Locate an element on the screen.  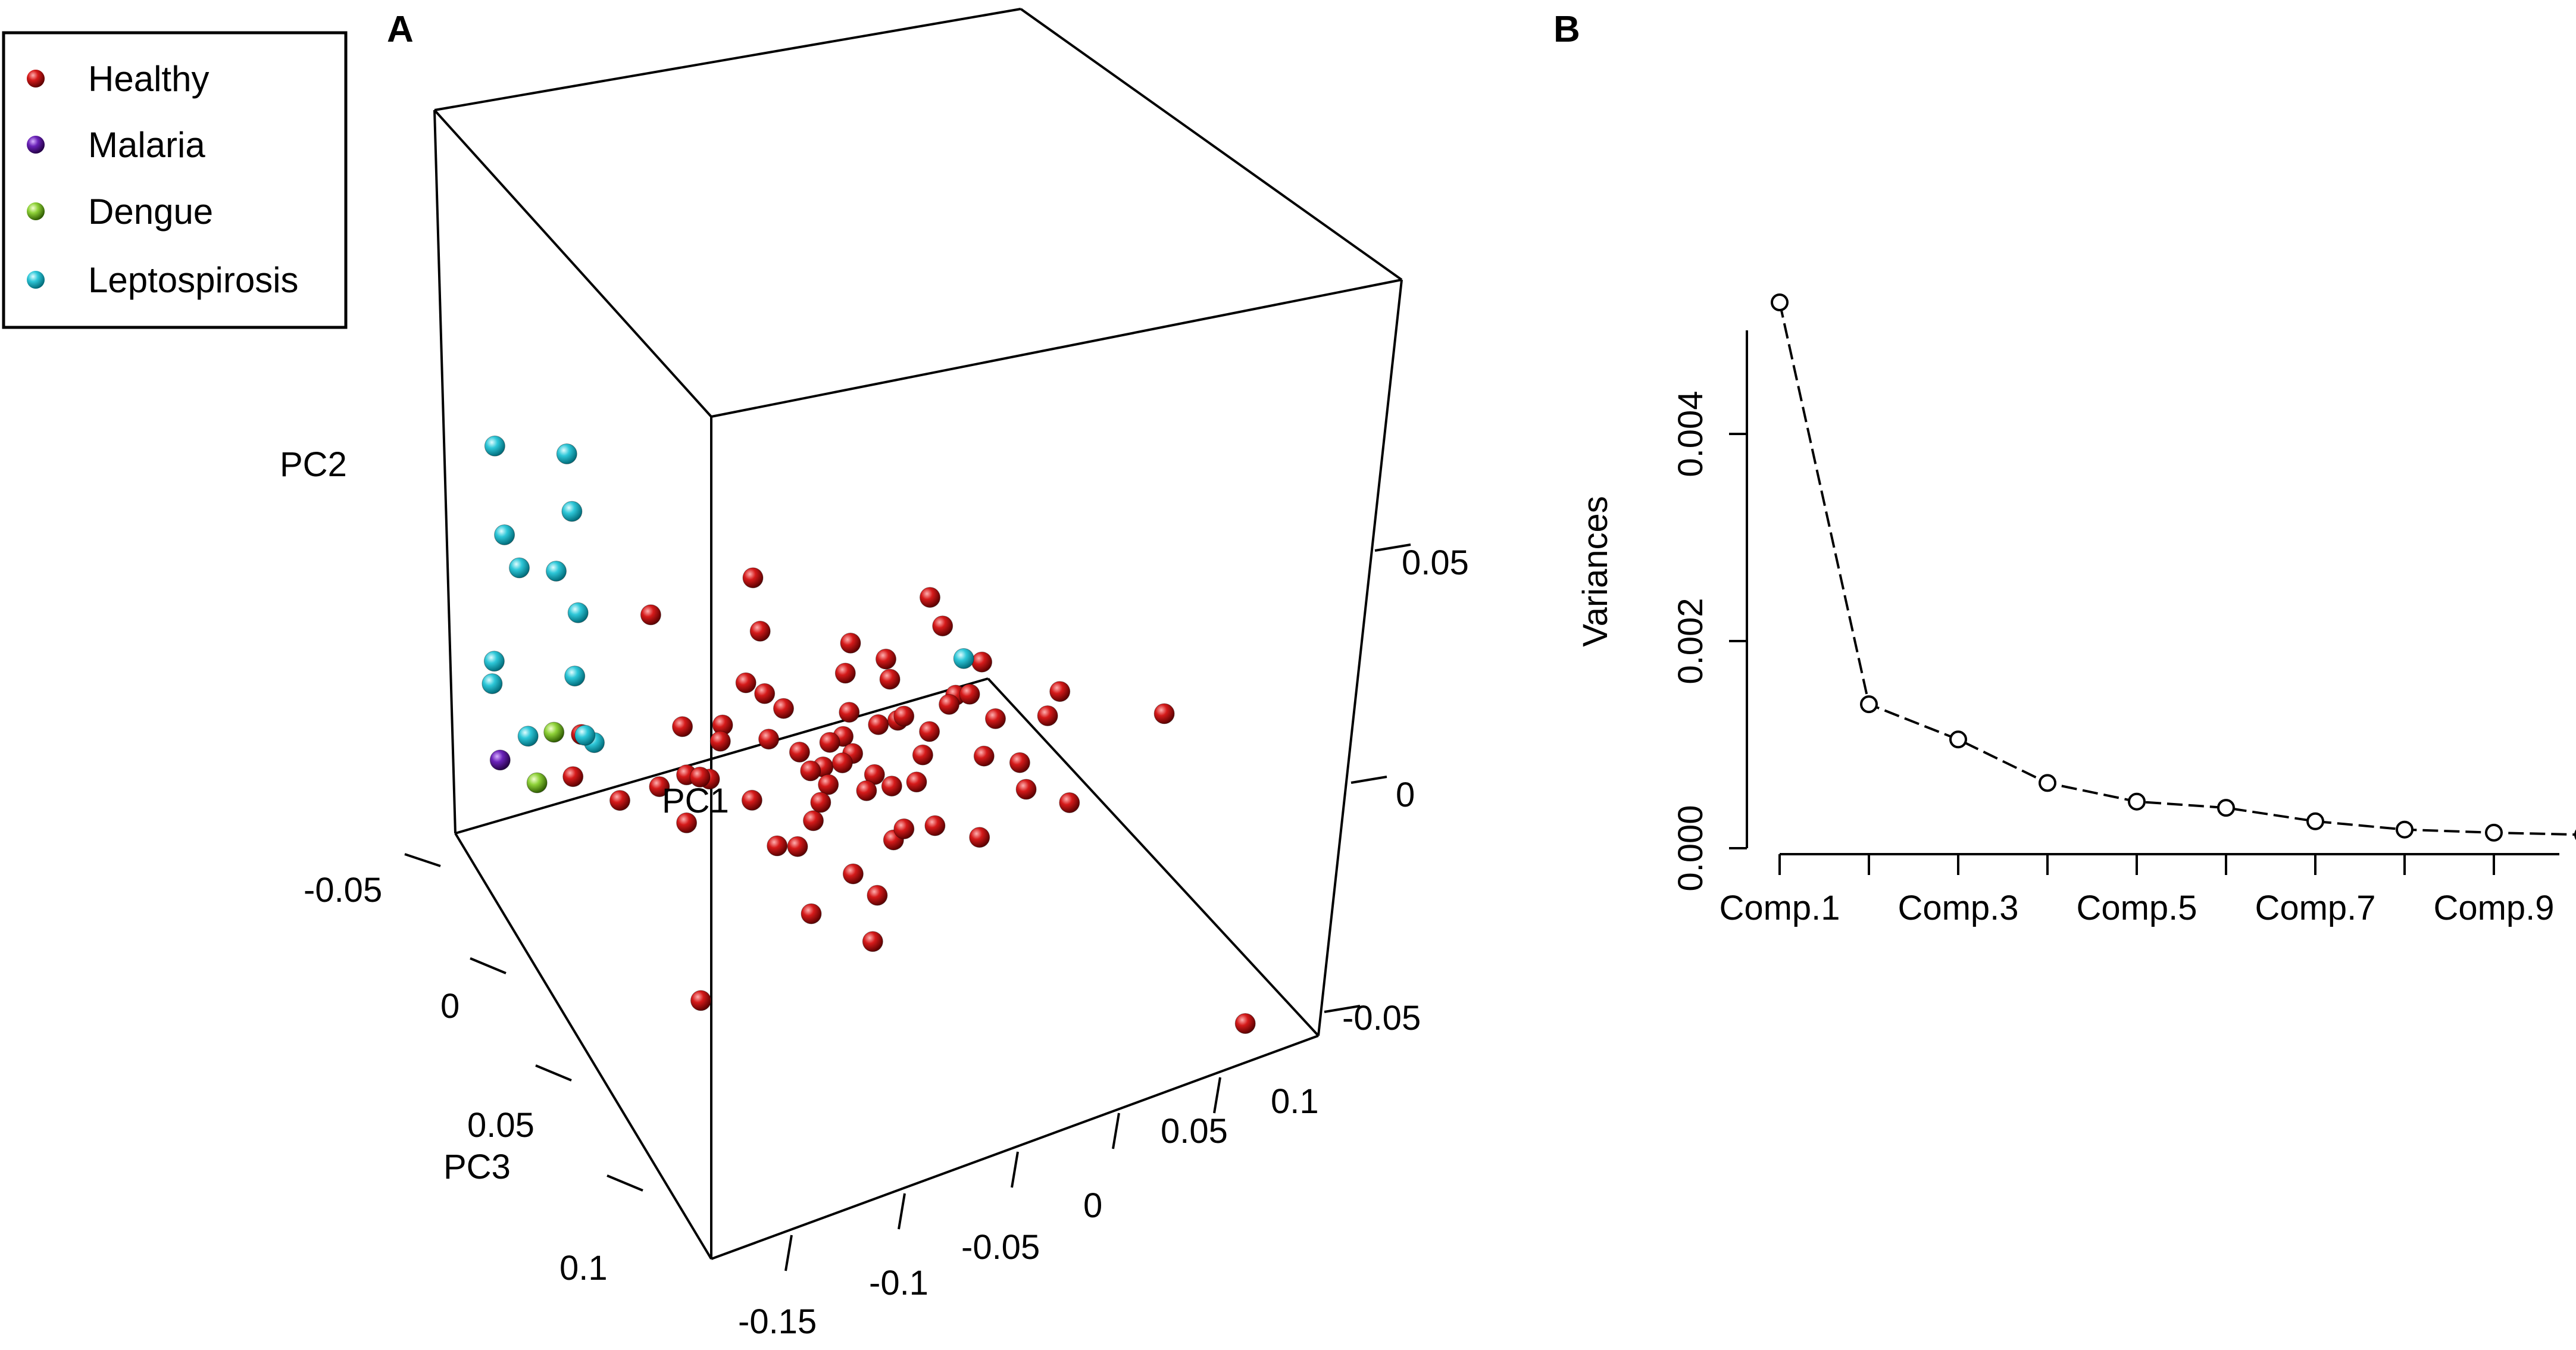
legend-marker-malaria is located at coordinates (36, 145).